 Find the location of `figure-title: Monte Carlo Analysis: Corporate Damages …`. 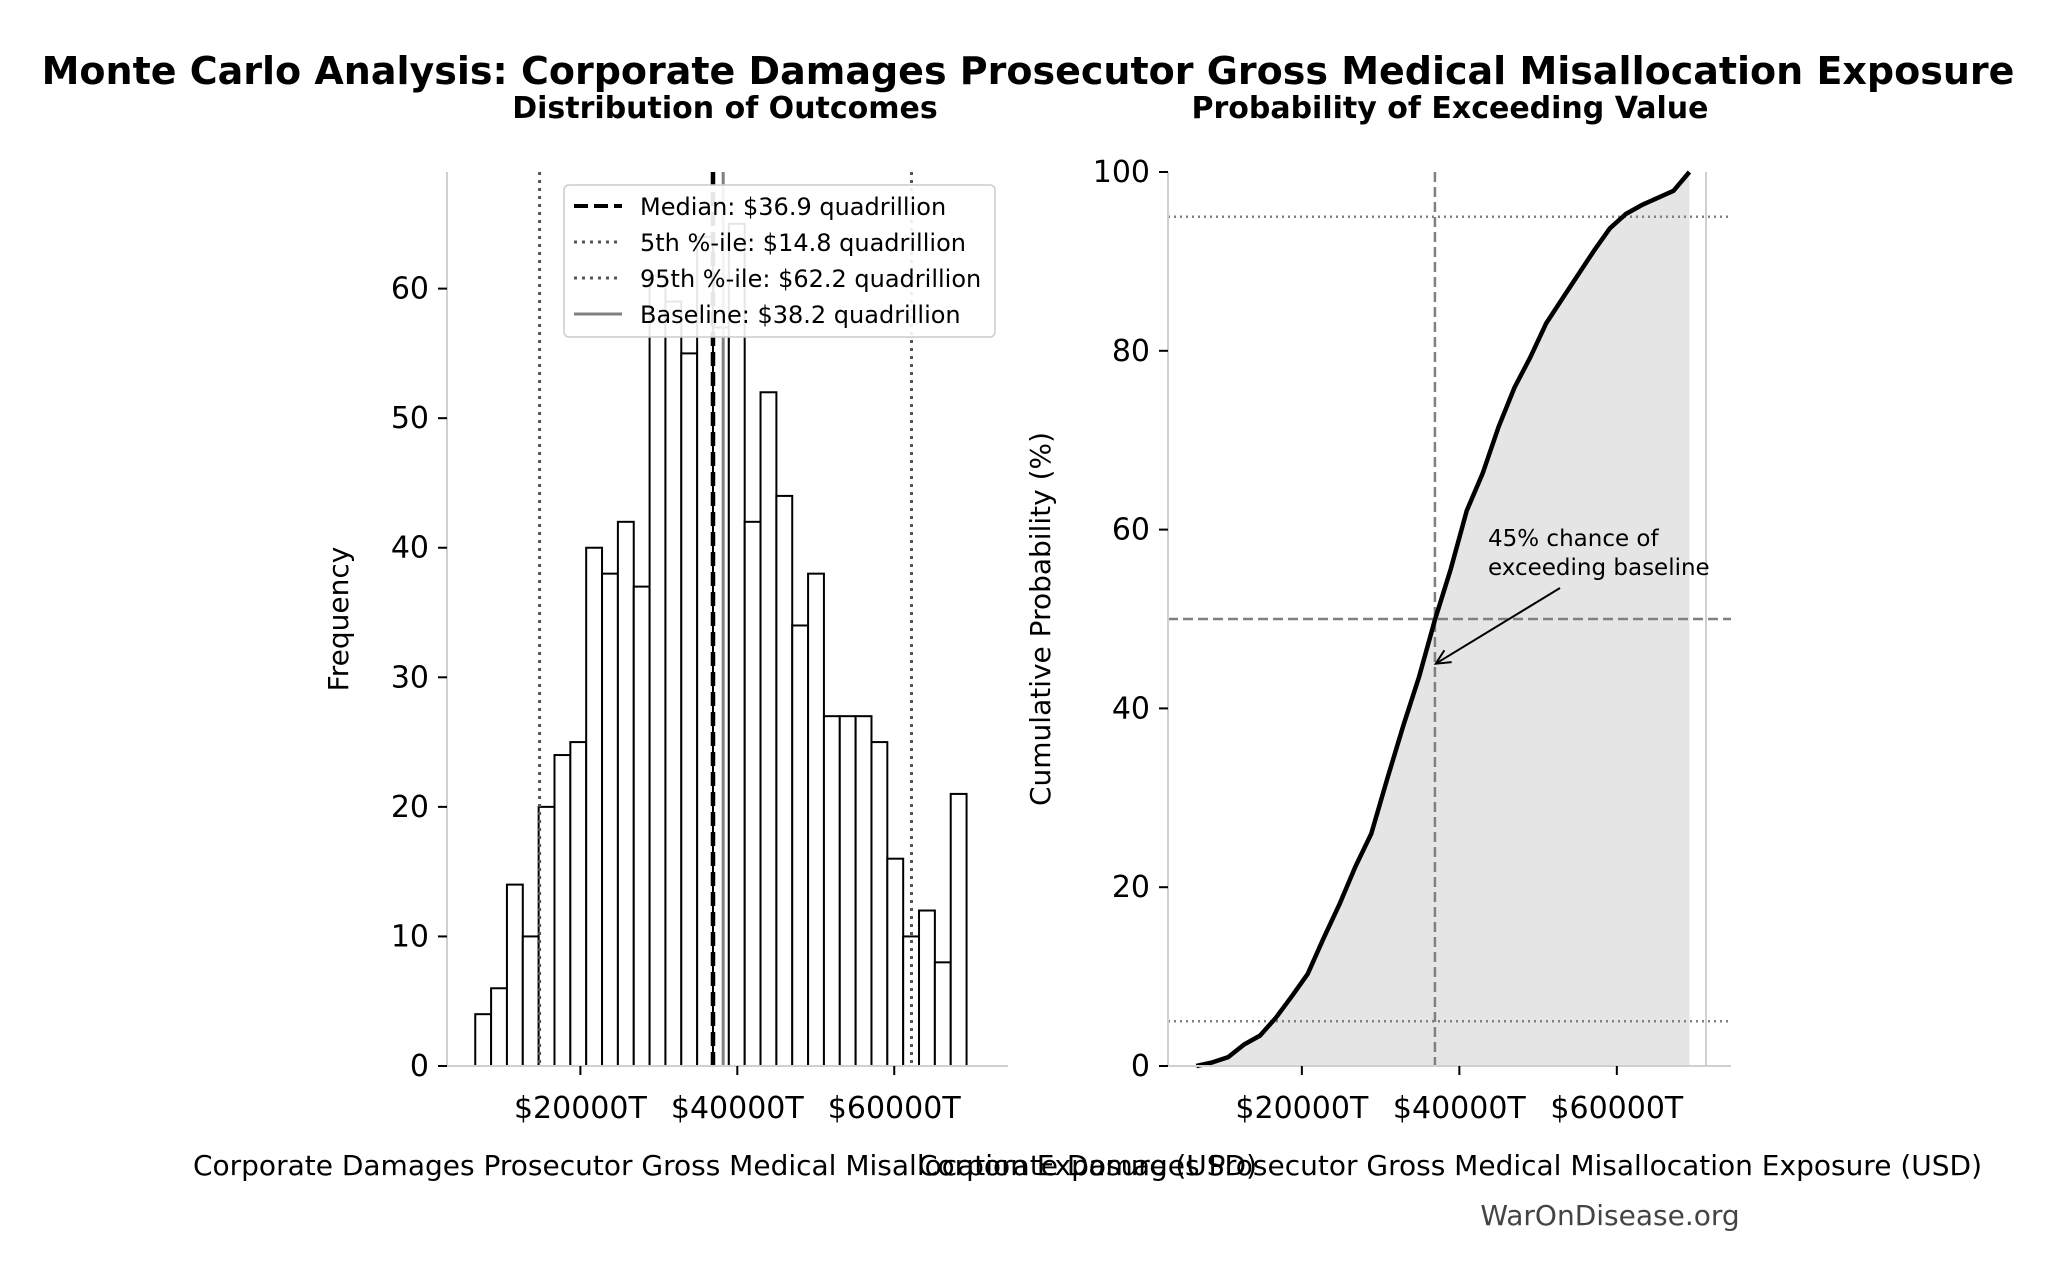

figure-title: Monte Carlo Analysis: Corporate Damages … is located at coordinates (1028, 71).